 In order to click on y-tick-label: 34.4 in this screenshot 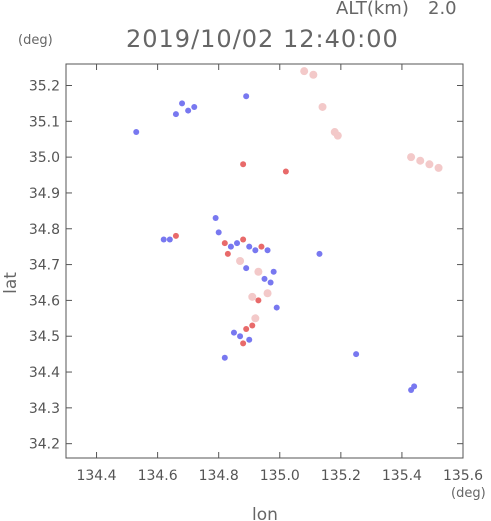, I will do `click(44, 373)`.